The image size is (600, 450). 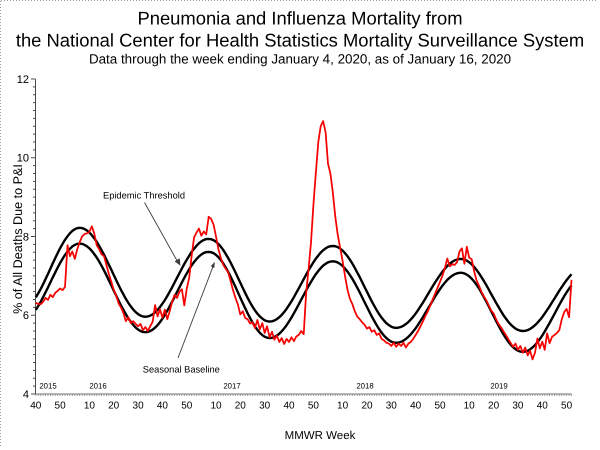 I want to click on svg-text: 2016, so click(x=97, y=386).